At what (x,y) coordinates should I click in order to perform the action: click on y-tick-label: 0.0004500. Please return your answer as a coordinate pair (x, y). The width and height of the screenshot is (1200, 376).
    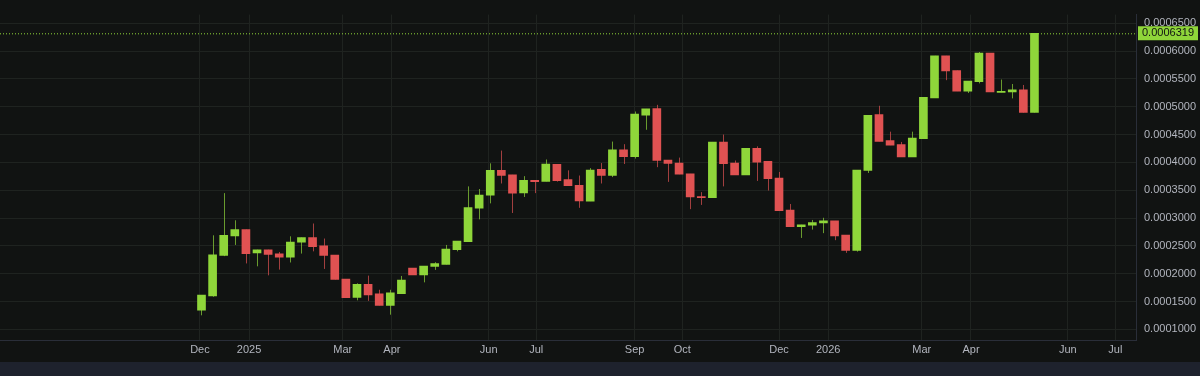
    Looking at the image, I should click on (1170, 133).